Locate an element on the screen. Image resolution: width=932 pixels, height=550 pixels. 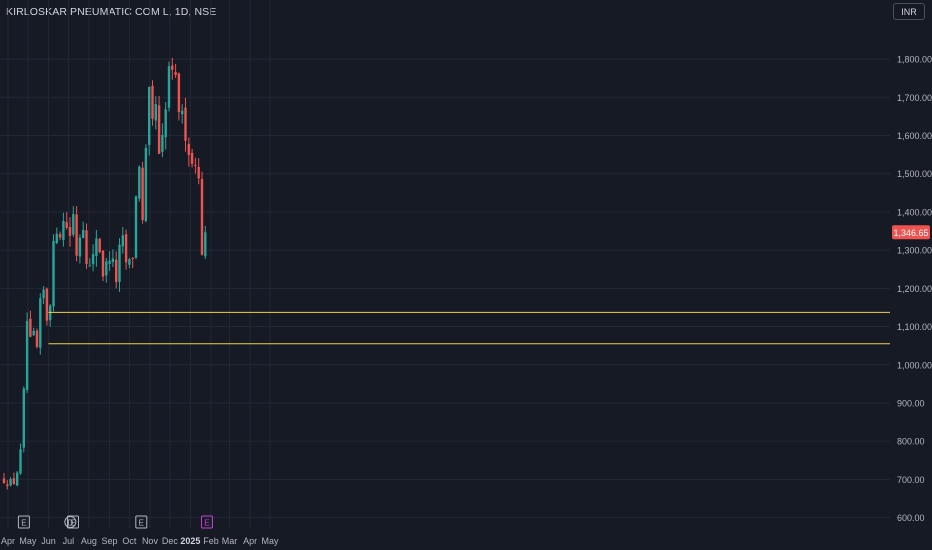
x-tick-label: Oct is located at coordinates (129, 541).